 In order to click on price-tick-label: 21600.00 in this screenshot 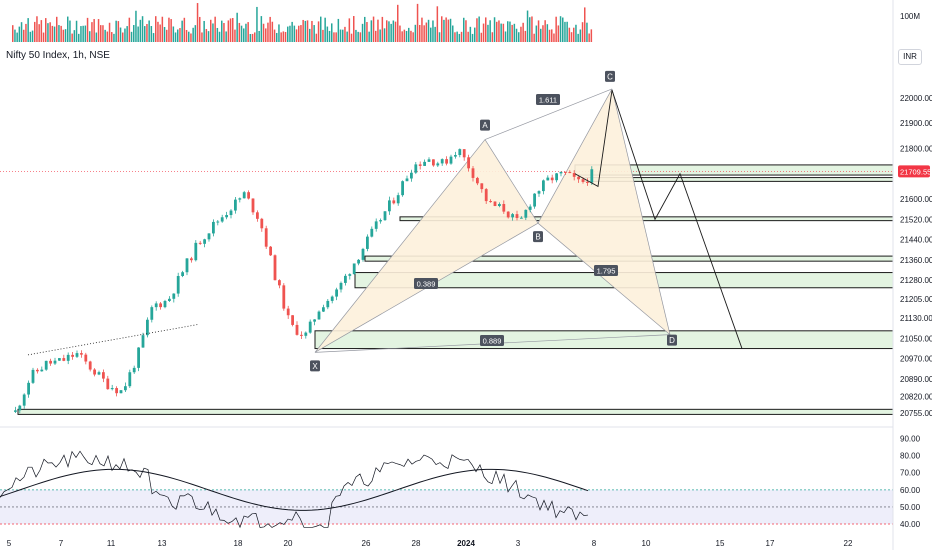, I will do `click(916, 199)`.